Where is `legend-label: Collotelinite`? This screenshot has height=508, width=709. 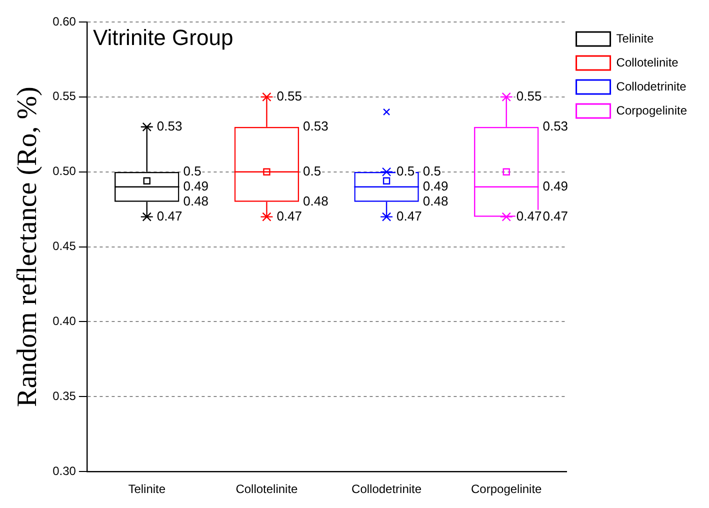
legend-label: Collotelinite is located at coordinates (647, 62).